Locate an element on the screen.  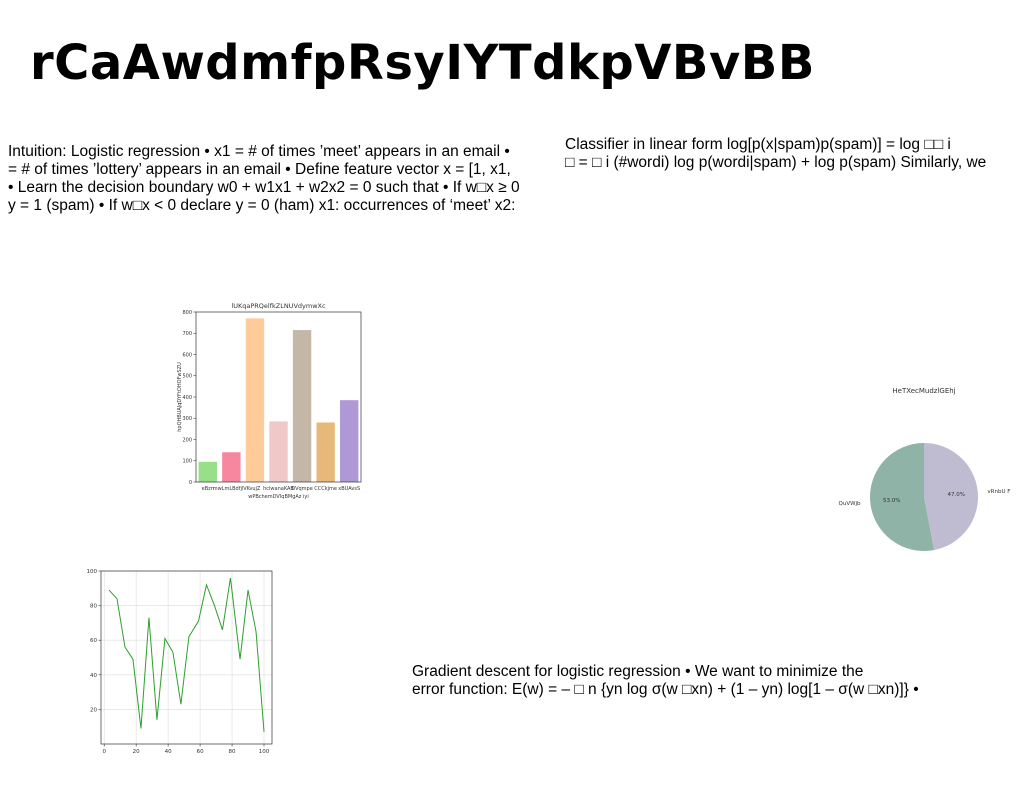
y-tick-label: 400 is located at coordinates (187, 398).